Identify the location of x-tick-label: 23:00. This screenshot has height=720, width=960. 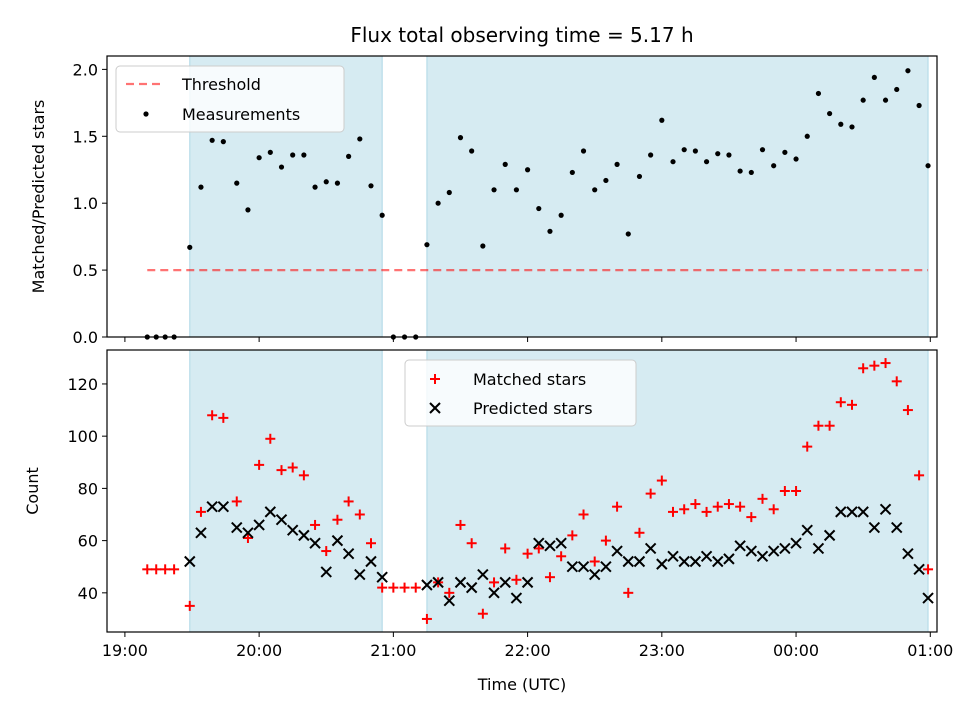
(662, 650).